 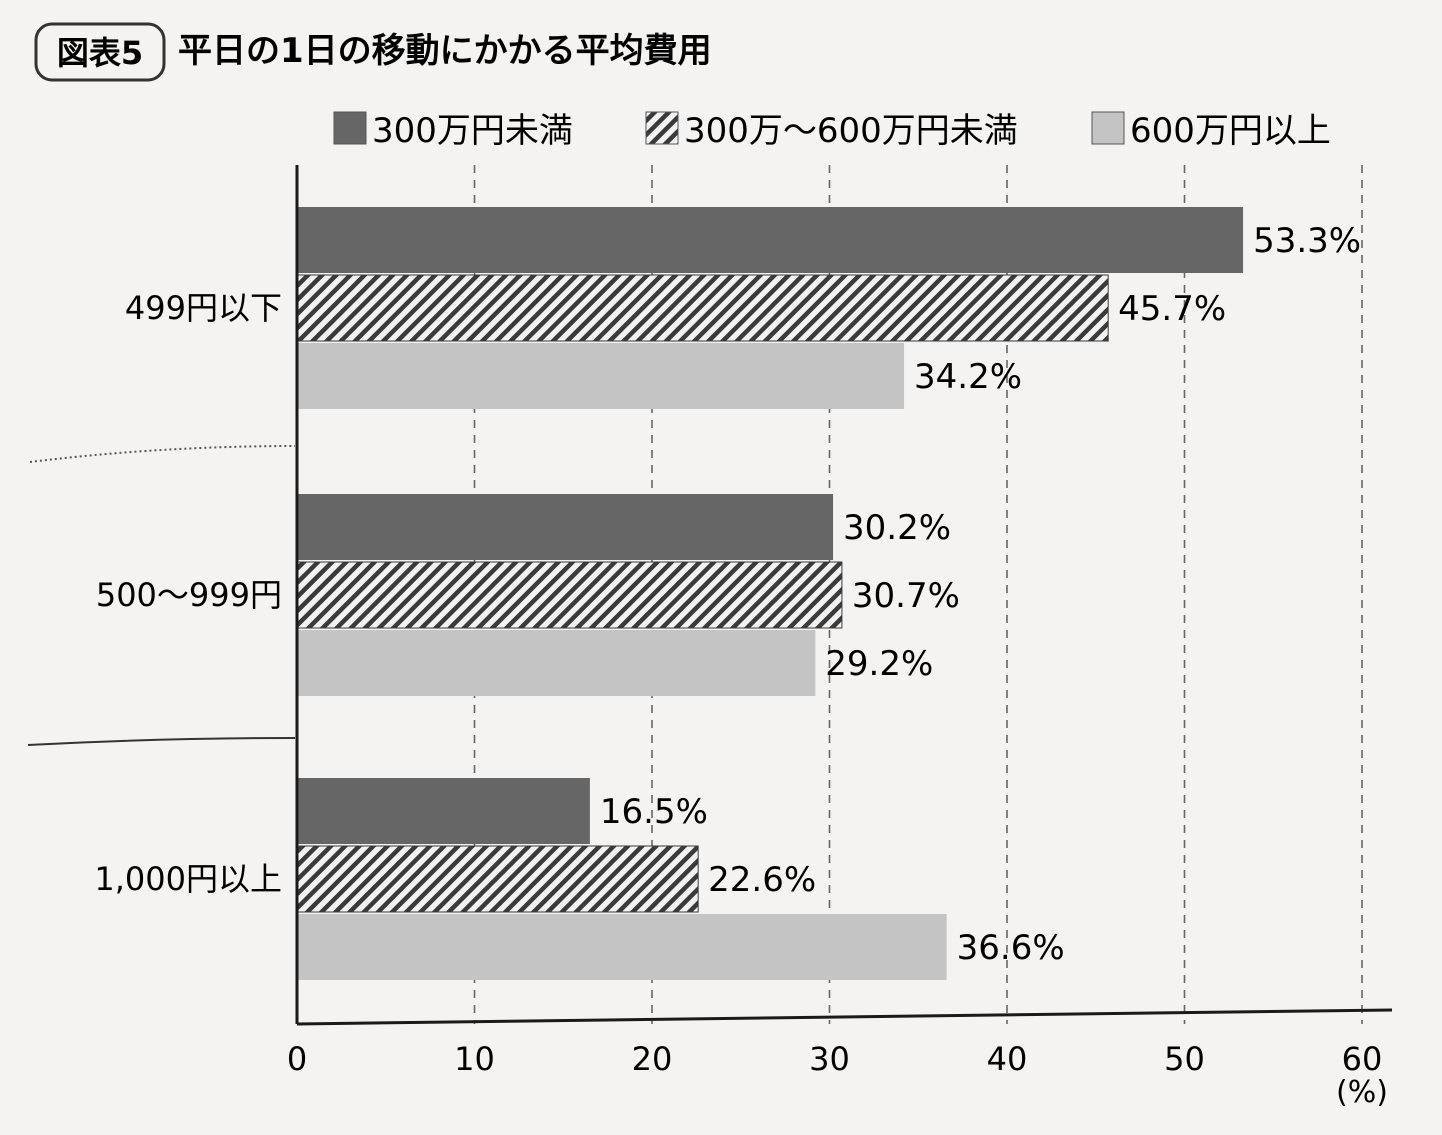 What do you see at coordinates (968, 377) in the screenshot?
I see `data-label-1-3: 34.2%` at bounding box center [968, 377].